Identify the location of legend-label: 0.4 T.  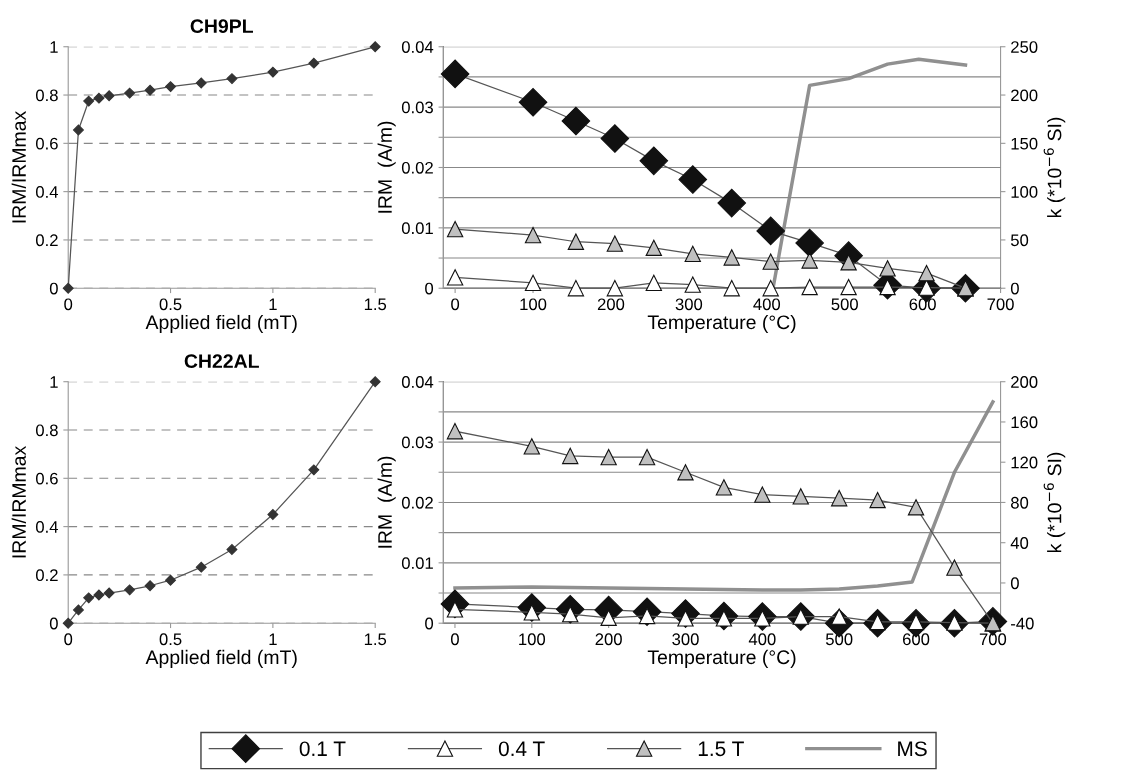
(521, 749).